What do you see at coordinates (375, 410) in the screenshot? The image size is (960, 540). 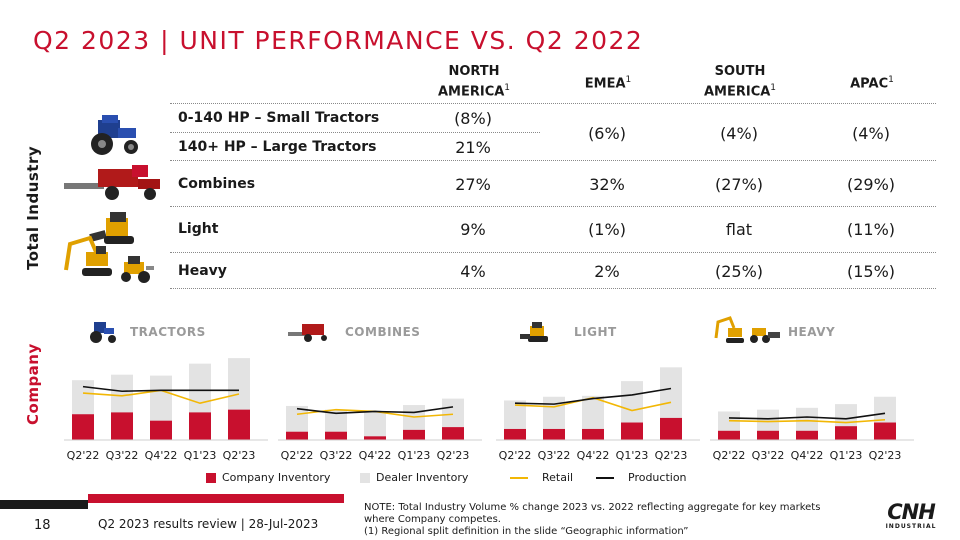 I see `combines-production-line` at bounding box center [375, 410].